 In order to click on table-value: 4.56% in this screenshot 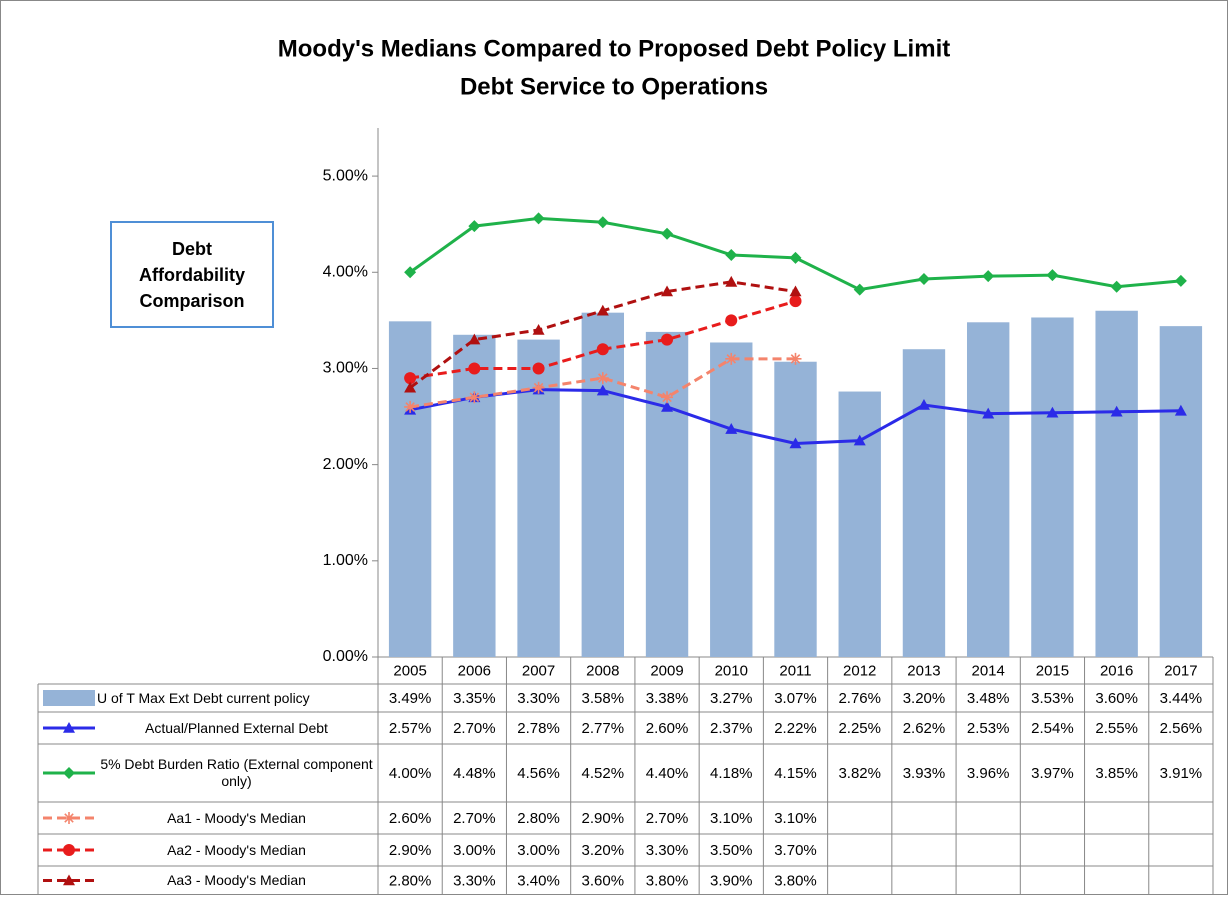, I will do `click(538, 773)`.